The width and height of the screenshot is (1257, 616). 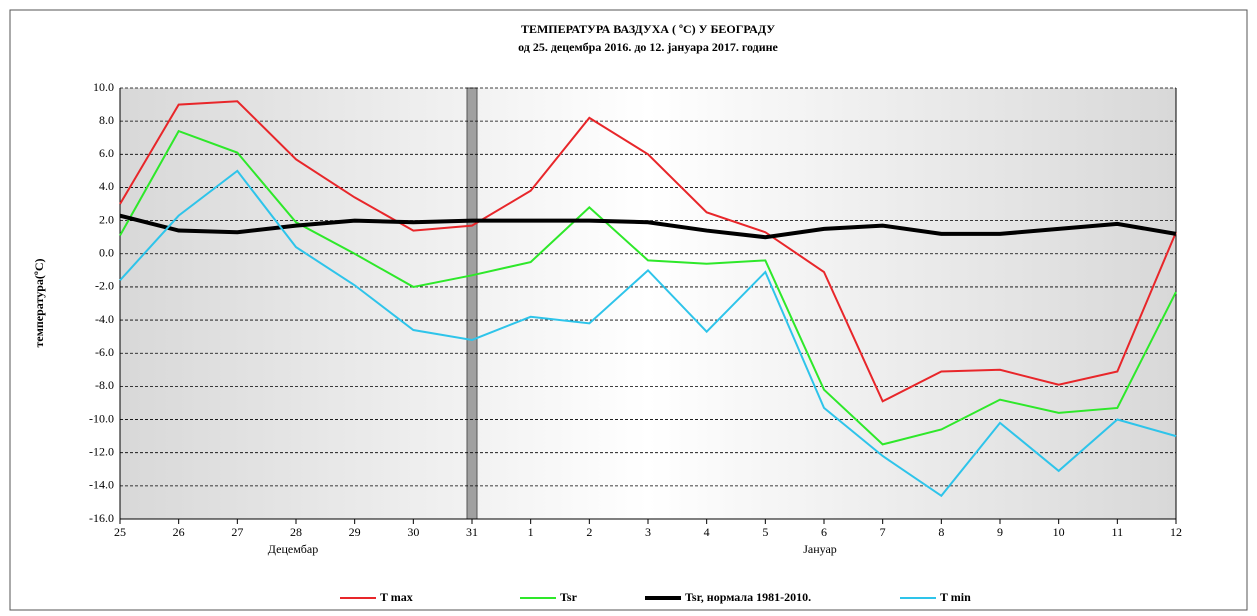 What do you see at coordinates (1176, 532) in the screenshot?
I see `x-tick-label: 12` at bounding box center [1176, 532].